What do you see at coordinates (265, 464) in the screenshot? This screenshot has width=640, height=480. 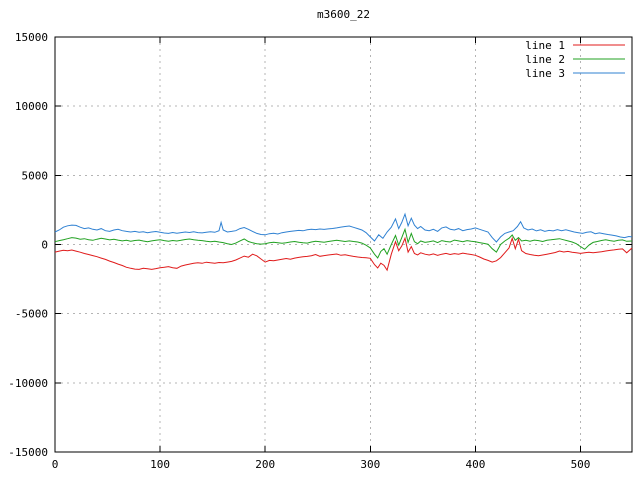 I see `x-tick-label: 200` at bounding box center [265, 464].